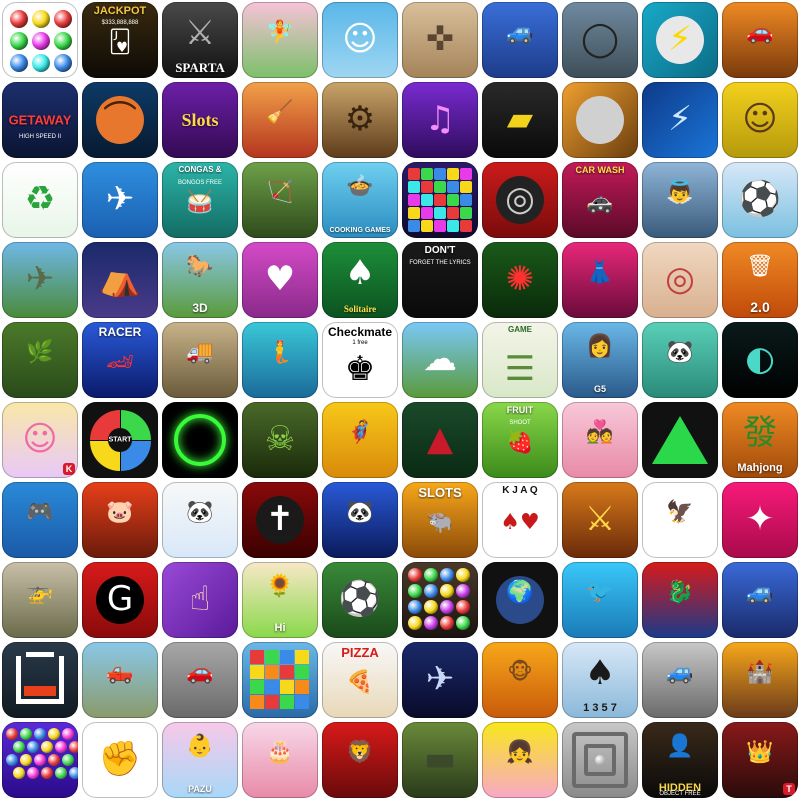  Describe the element at coordinates (600, 200) in the screenshot. I see `app-icon-police-car-wash: 🚓 CAR WASH` at that location.